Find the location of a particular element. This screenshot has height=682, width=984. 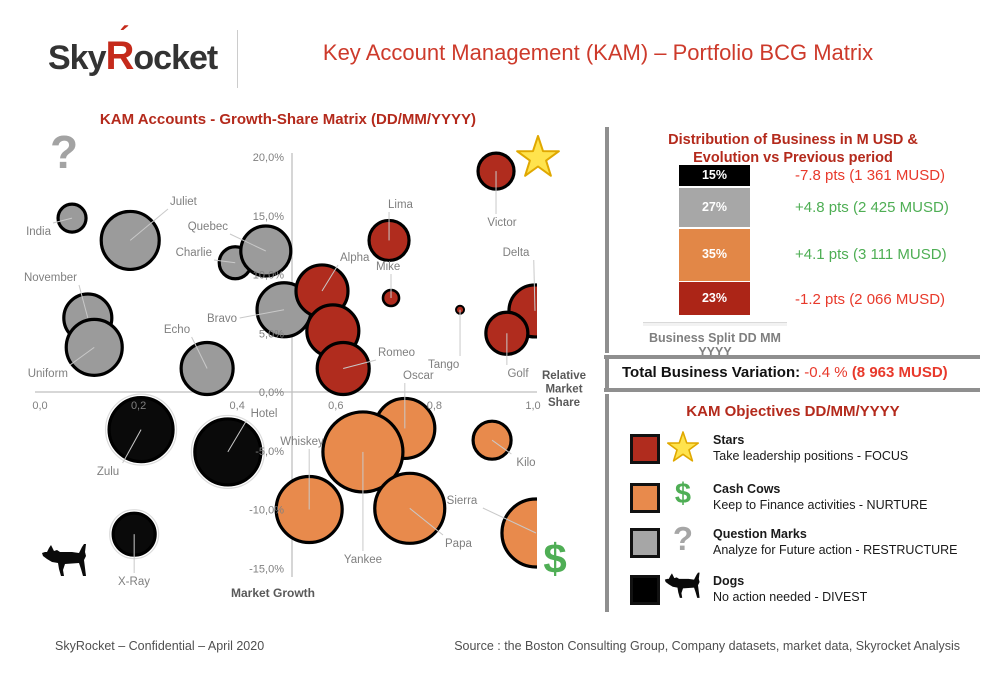

leader-hotel is located at coordinates (237, 436).